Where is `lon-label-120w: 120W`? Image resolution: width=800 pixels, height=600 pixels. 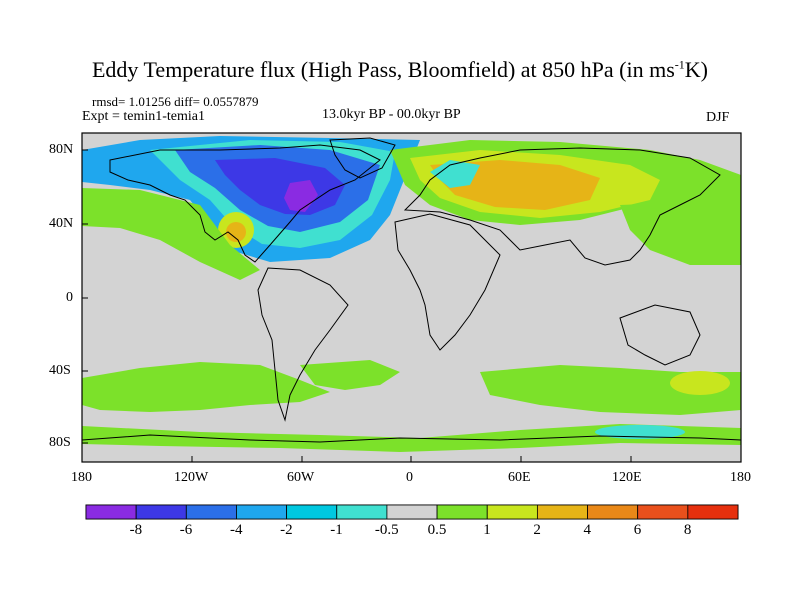
lon-label-120w: 120W is located at coordinates (191, 477).